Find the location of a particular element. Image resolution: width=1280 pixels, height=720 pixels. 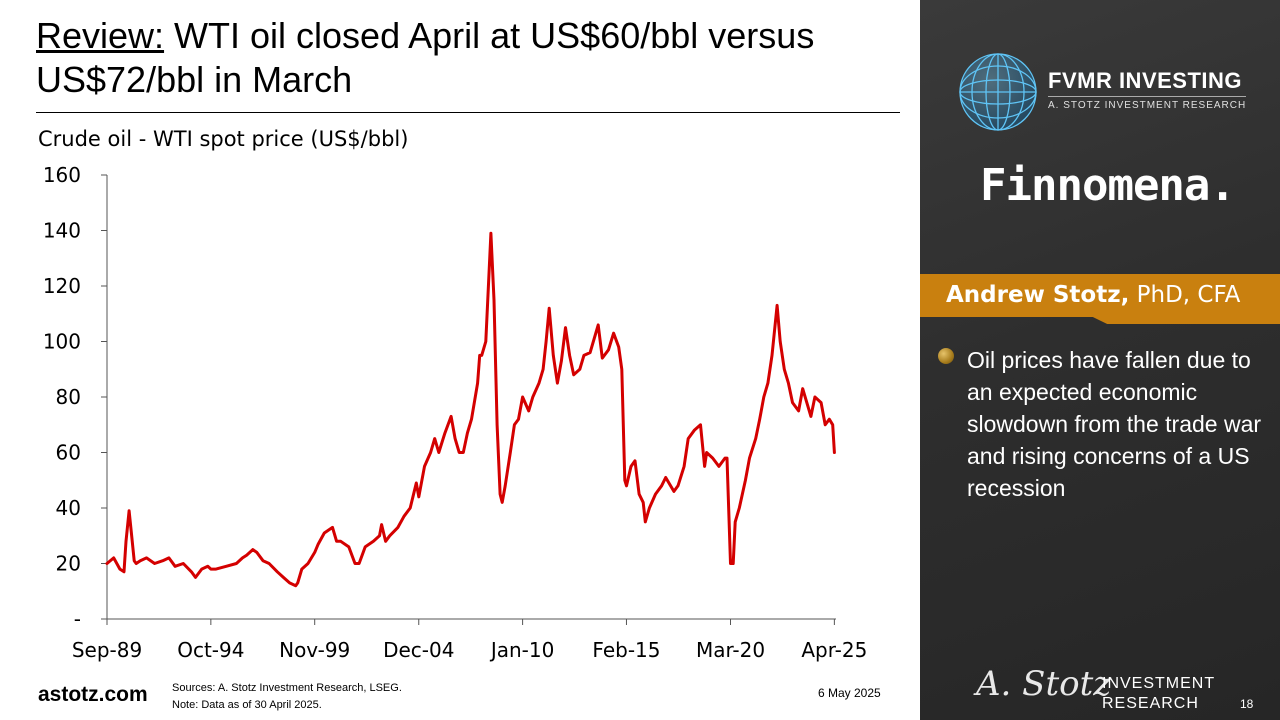

y-tick-label: 60 is located at coordinates (68, 453).